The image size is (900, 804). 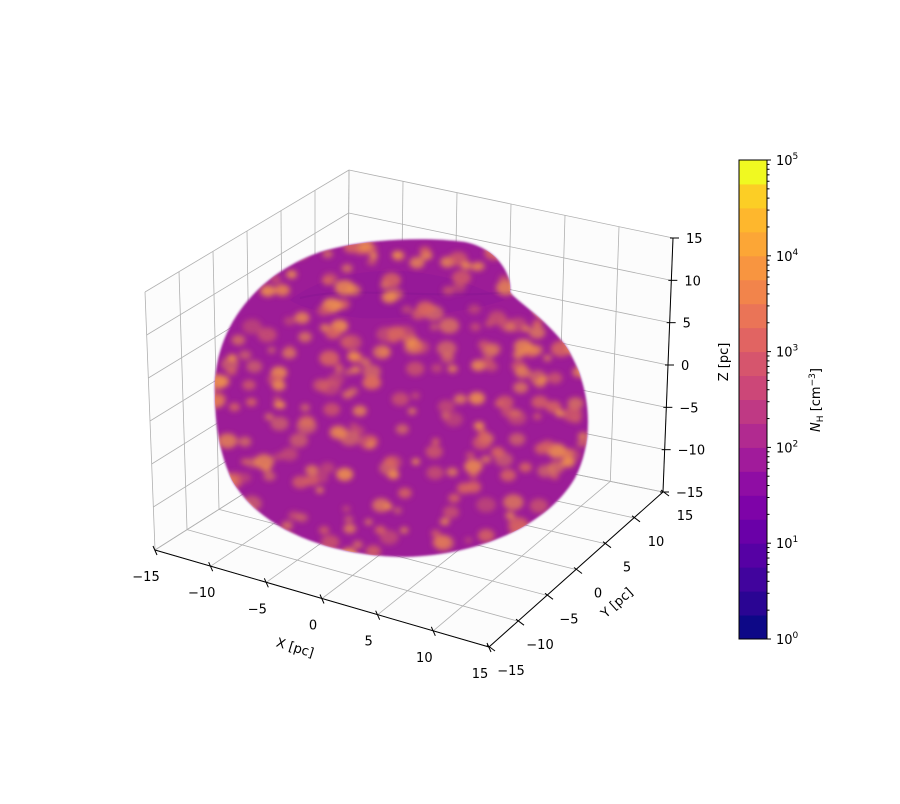 I want to click on x-tick-label: −5, so click(x=257, y=609).